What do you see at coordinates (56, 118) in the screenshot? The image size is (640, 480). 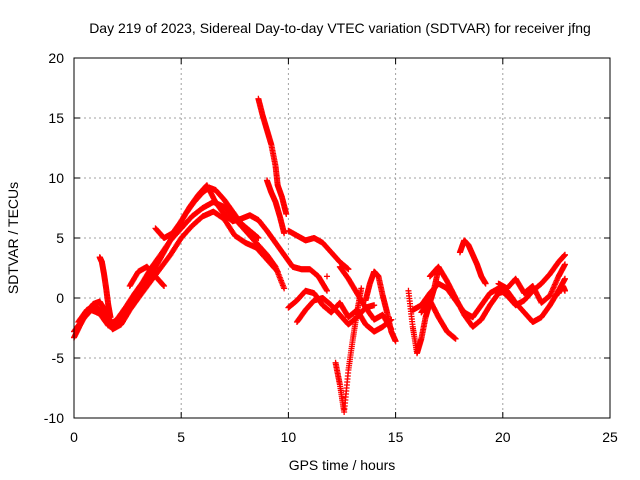 I see `y-tick-label: 15` at bounding box center [56, 118].